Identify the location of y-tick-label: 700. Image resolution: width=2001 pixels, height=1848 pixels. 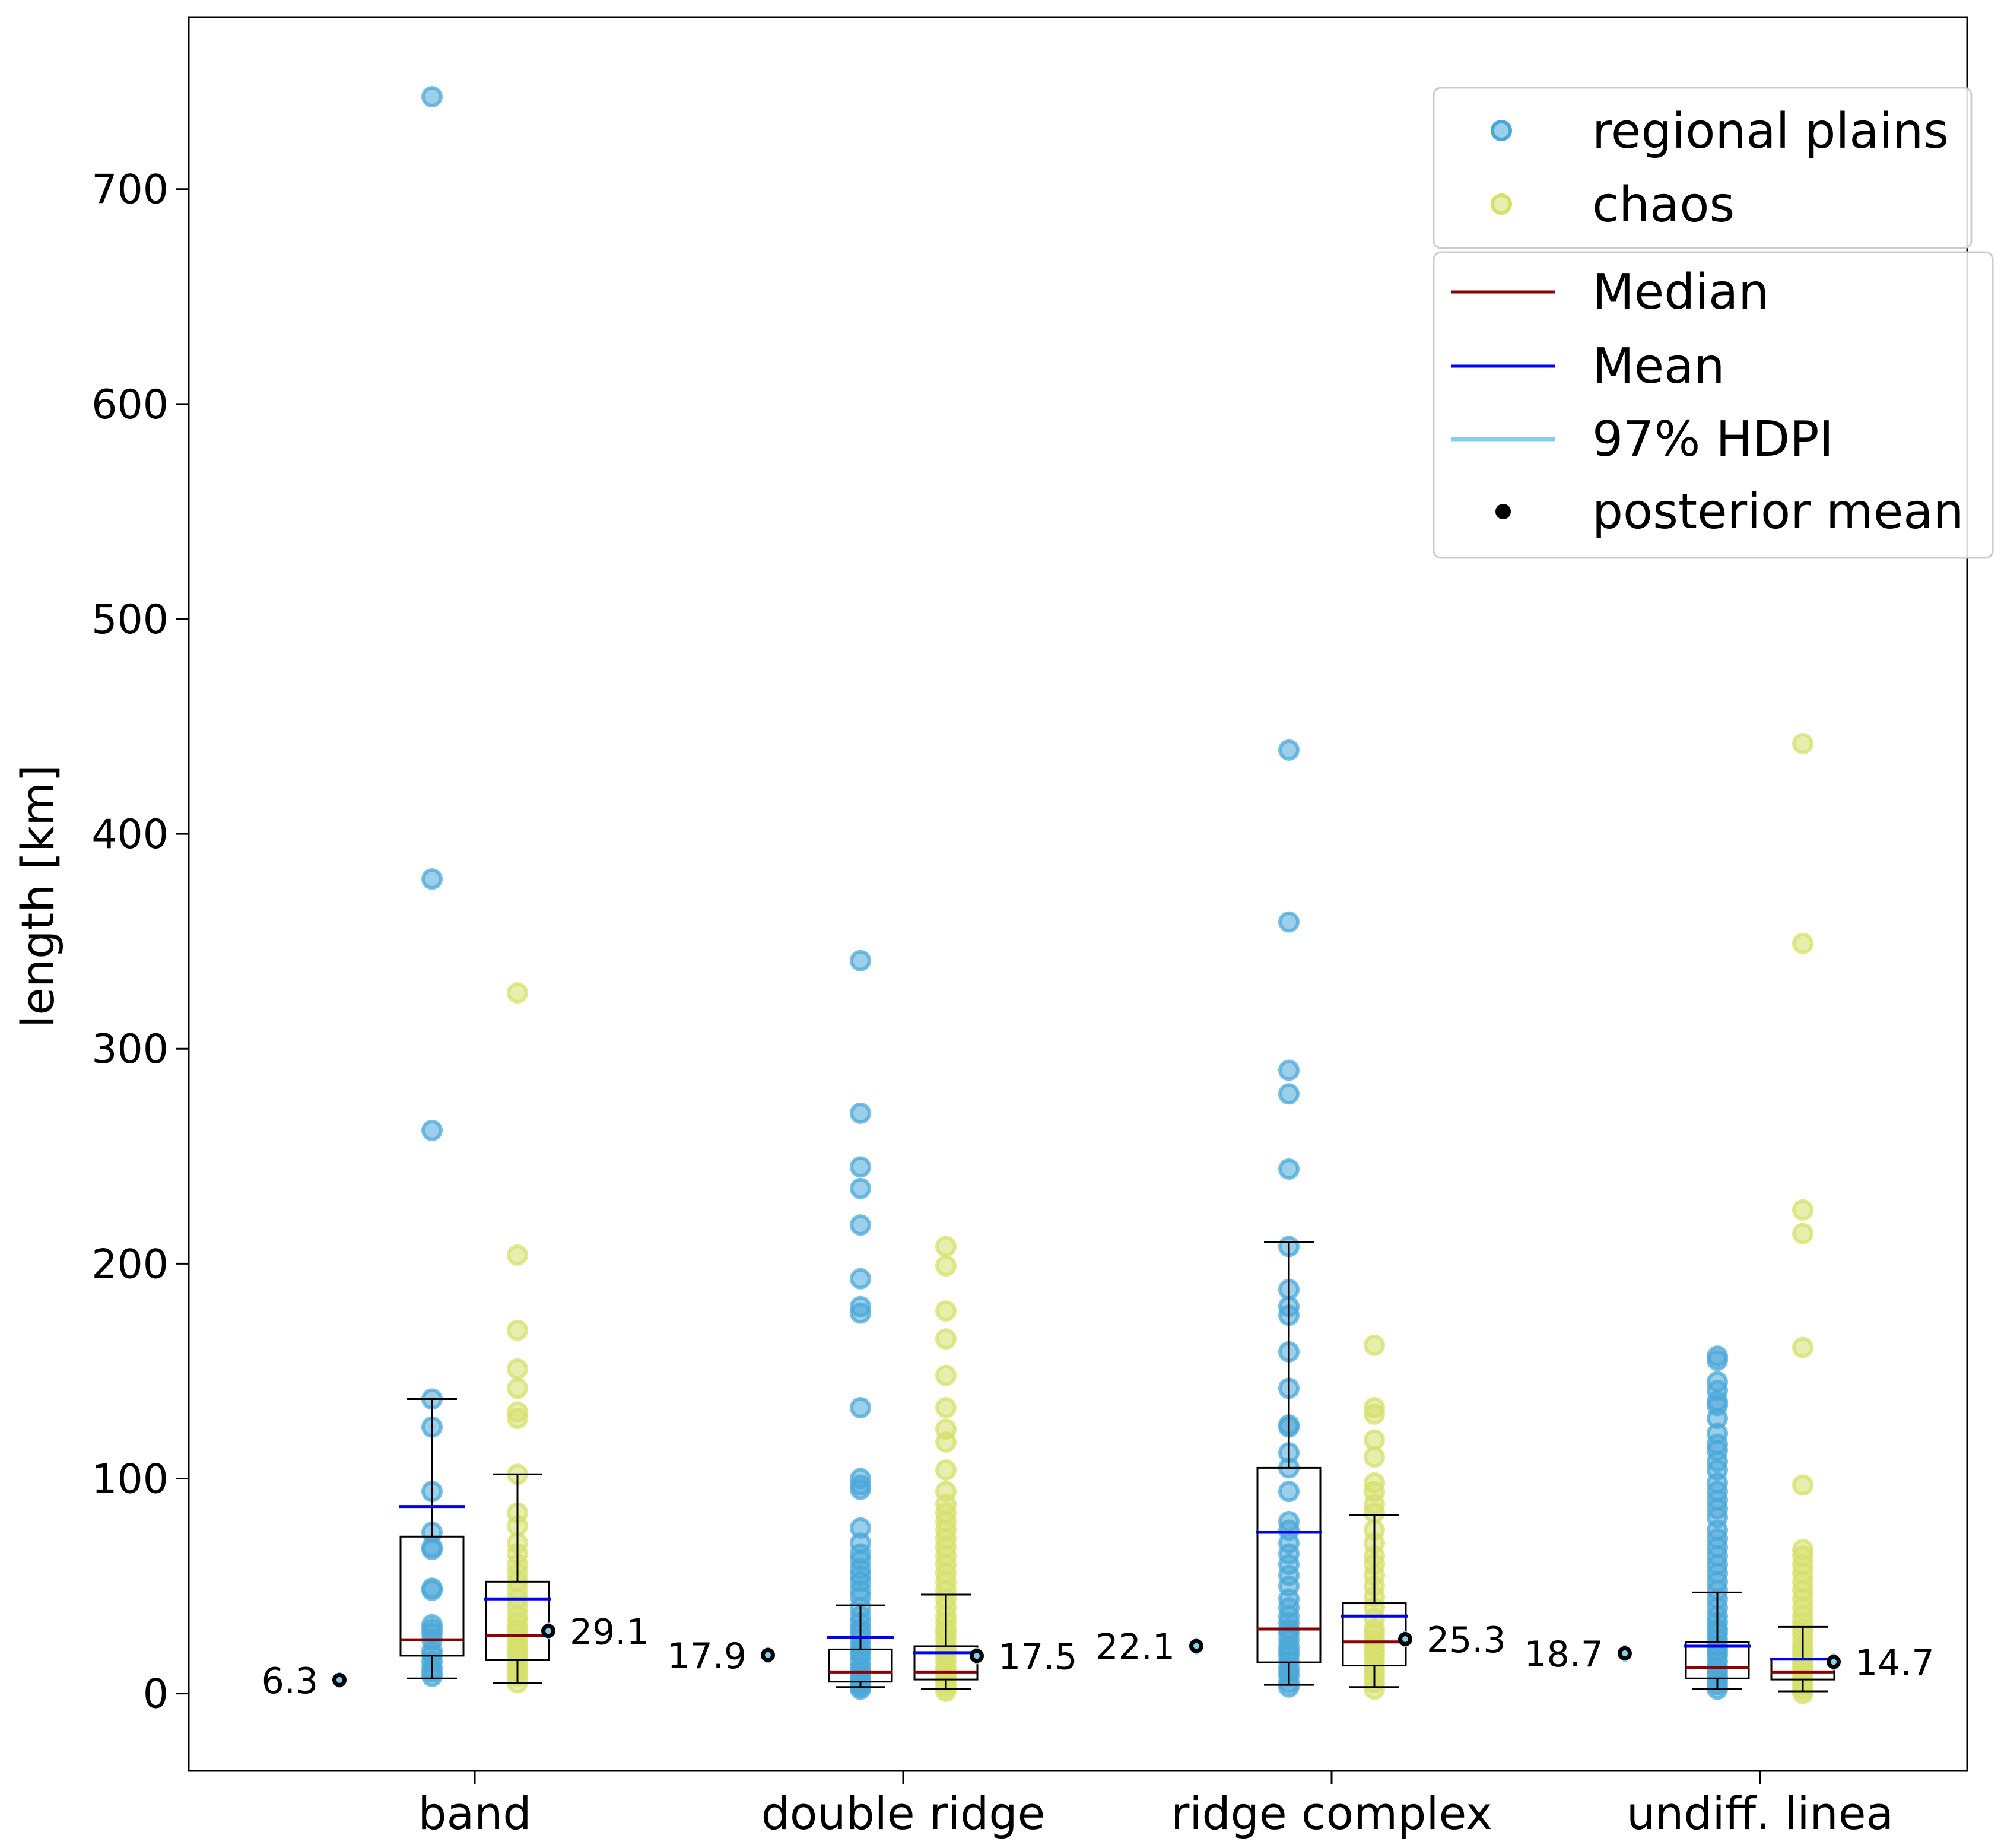
(130, 190).